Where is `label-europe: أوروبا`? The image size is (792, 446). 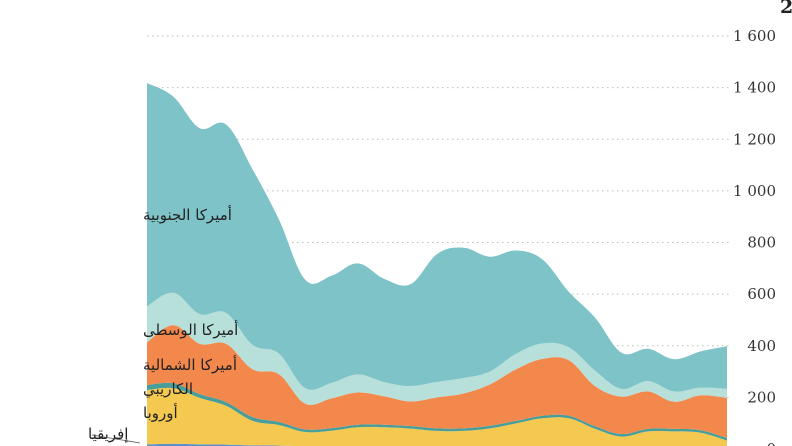 label-europe: أوروبا is located at coordinates (160, 412).